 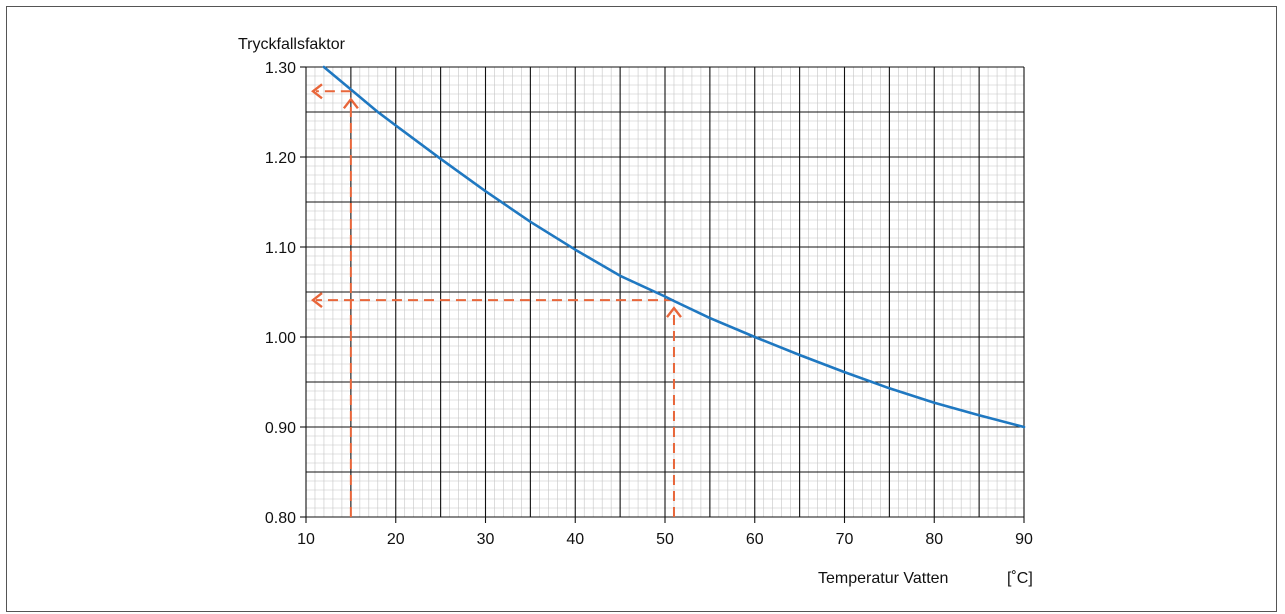 I want to click on y-tick-label: 1.10, so click(x=280, y=248).